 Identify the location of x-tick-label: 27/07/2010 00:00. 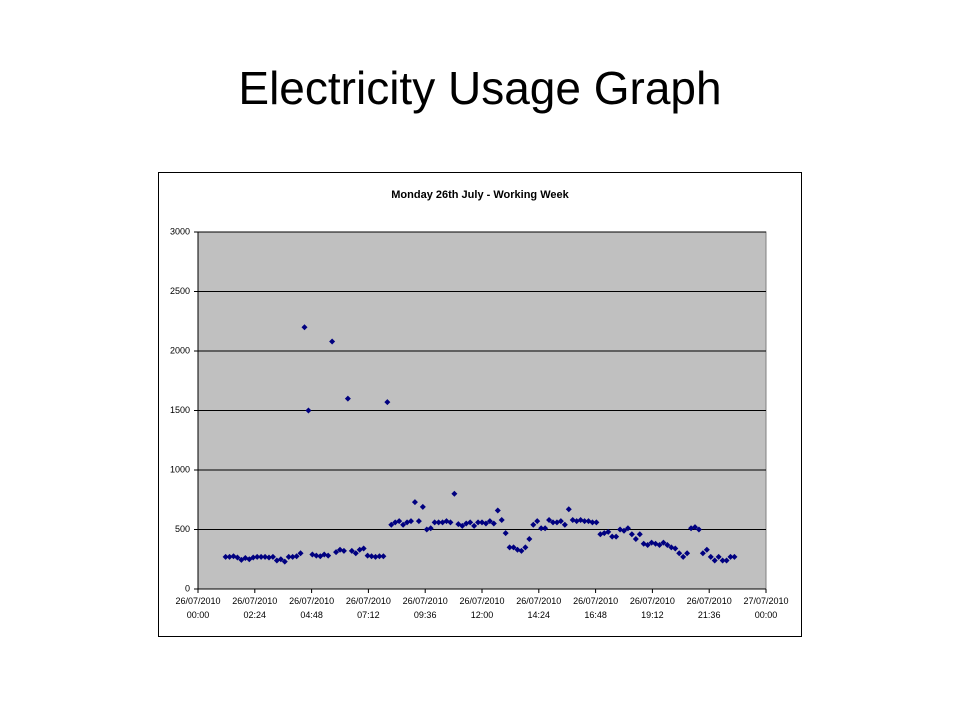
(766, 608).